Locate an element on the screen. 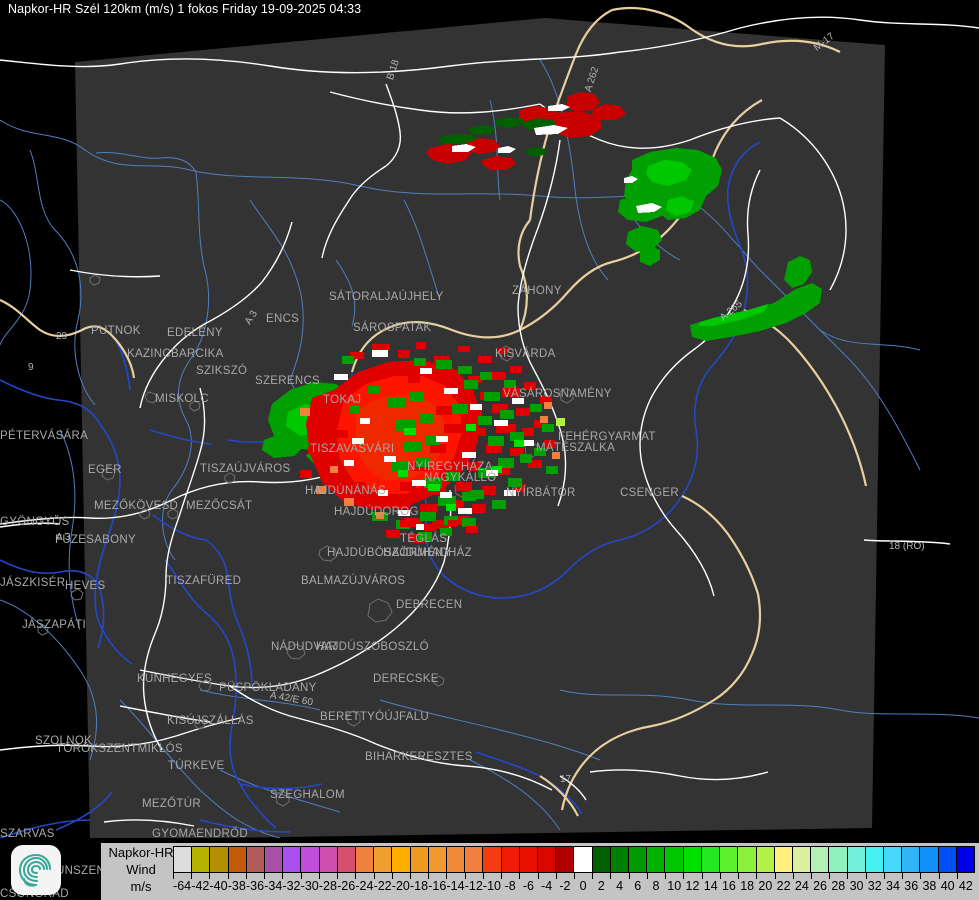  met-service-logo is located at coordinates (36, 870).